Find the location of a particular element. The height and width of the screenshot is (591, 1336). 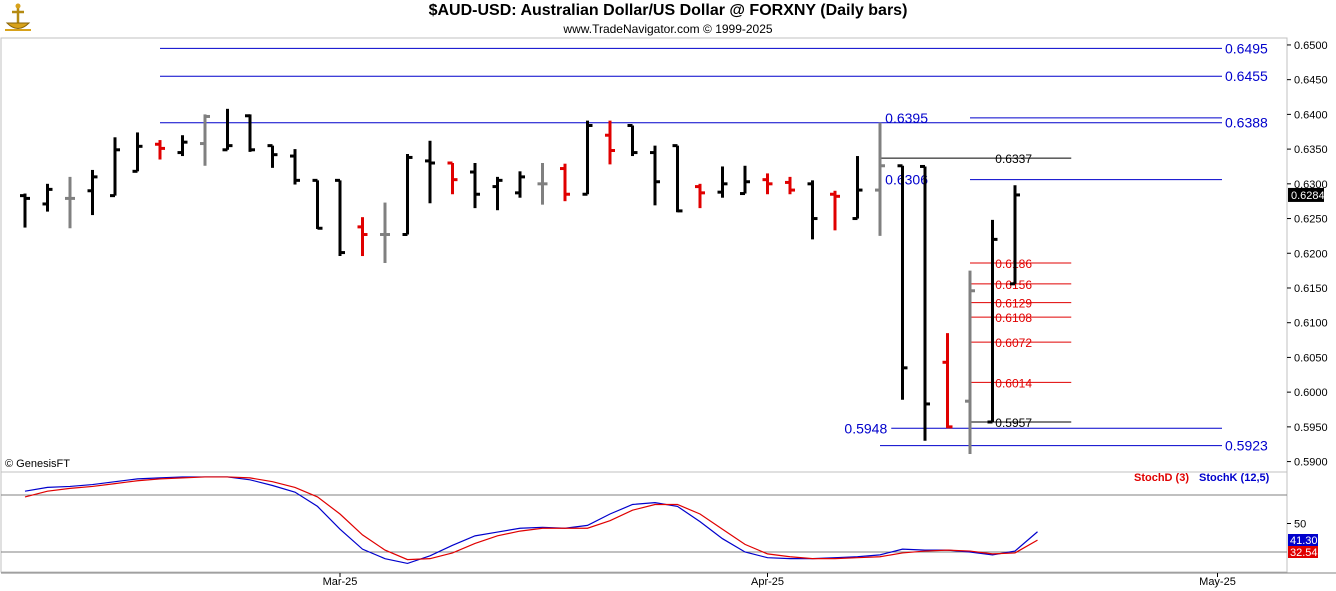

y-tick-label: 0.6400 is located at coordinates (1311, 115).